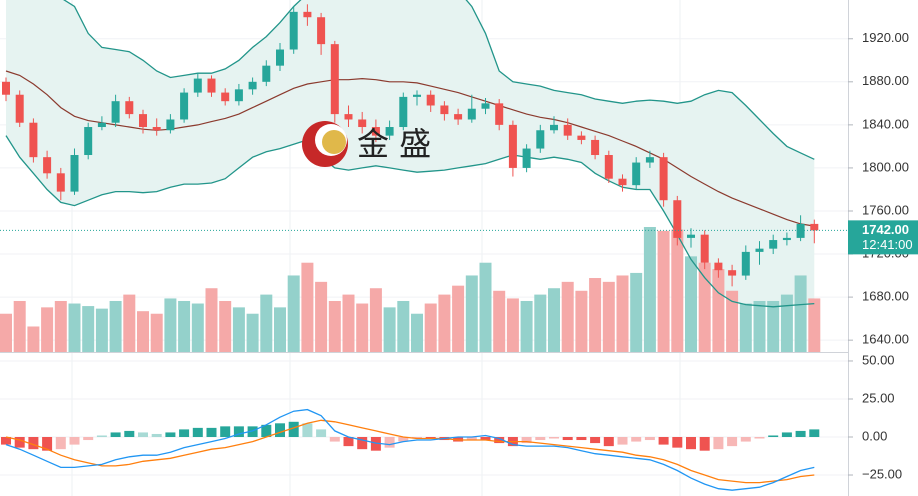 The width and height of the screenshot is (918, 496). Describe the element at coordinates (885, 80) in the screenshot. I see `y-tick-label: 1880.00` at that location.